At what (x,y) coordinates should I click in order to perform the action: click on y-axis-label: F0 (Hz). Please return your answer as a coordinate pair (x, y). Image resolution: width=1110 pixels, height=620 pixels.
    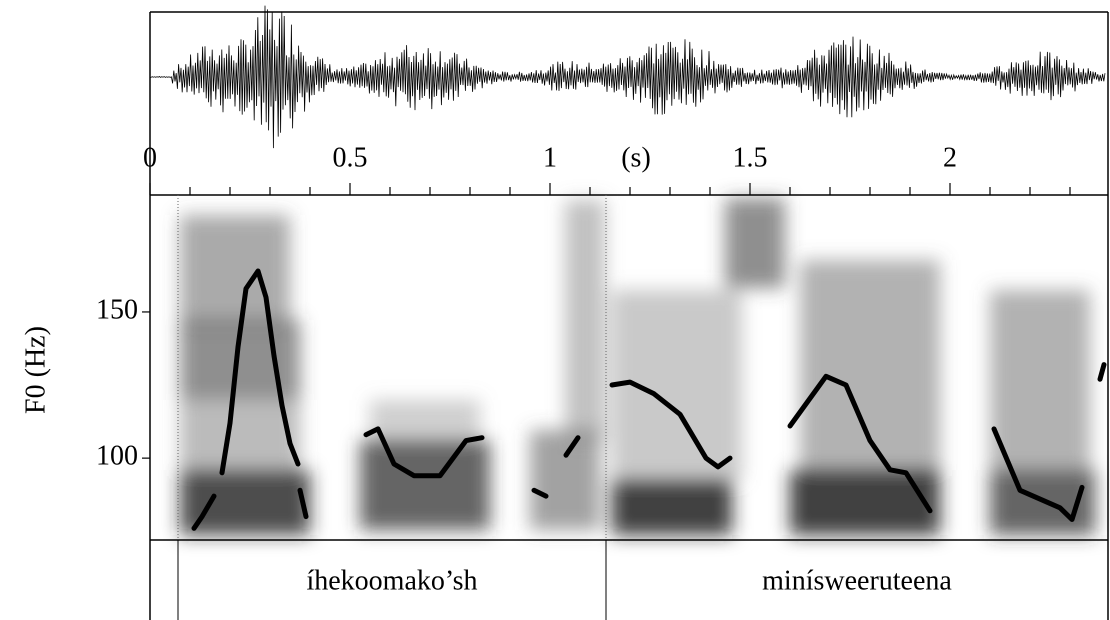
    Looking at the image, I should click on (35, 370).